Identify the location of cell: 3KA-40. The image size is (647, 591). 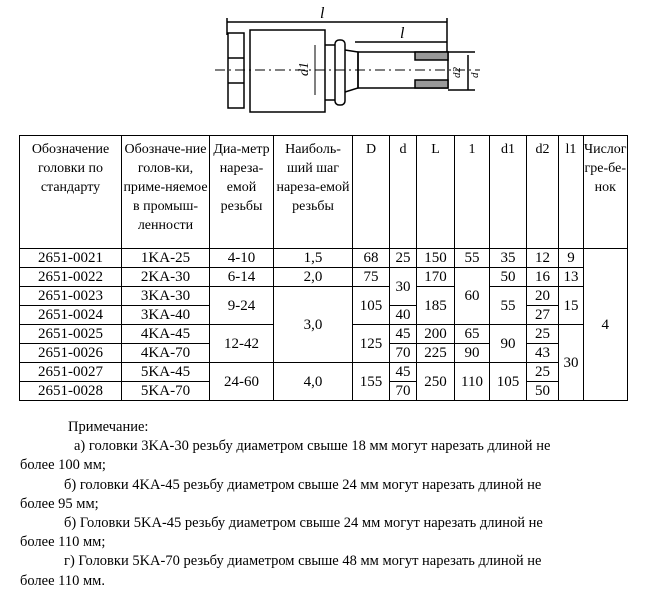
(165, 315).